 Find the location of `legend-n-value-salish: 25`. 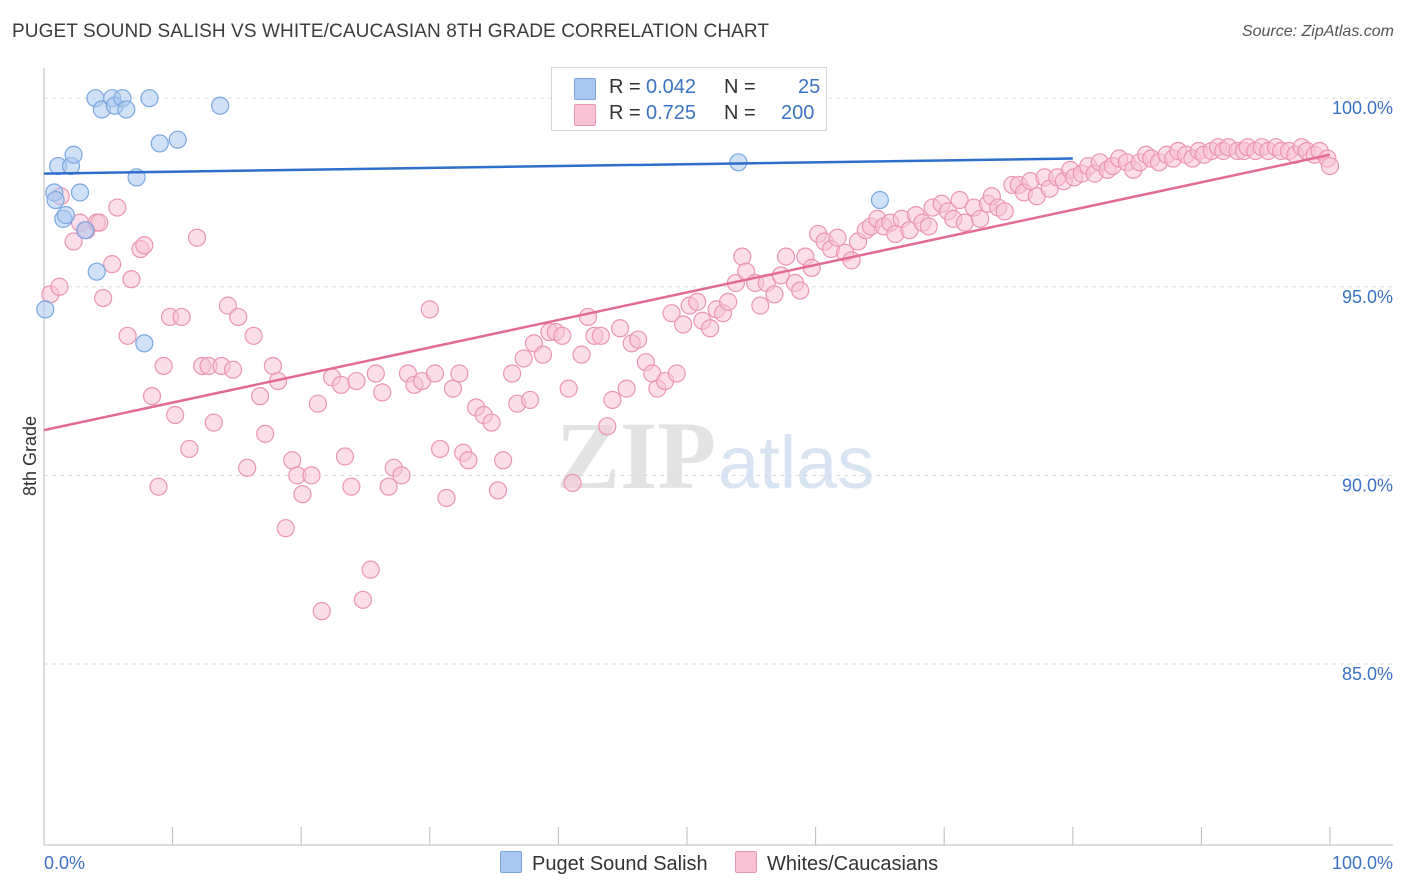

legend-n-value-salish: 25 is located at coordinates (809, 87).